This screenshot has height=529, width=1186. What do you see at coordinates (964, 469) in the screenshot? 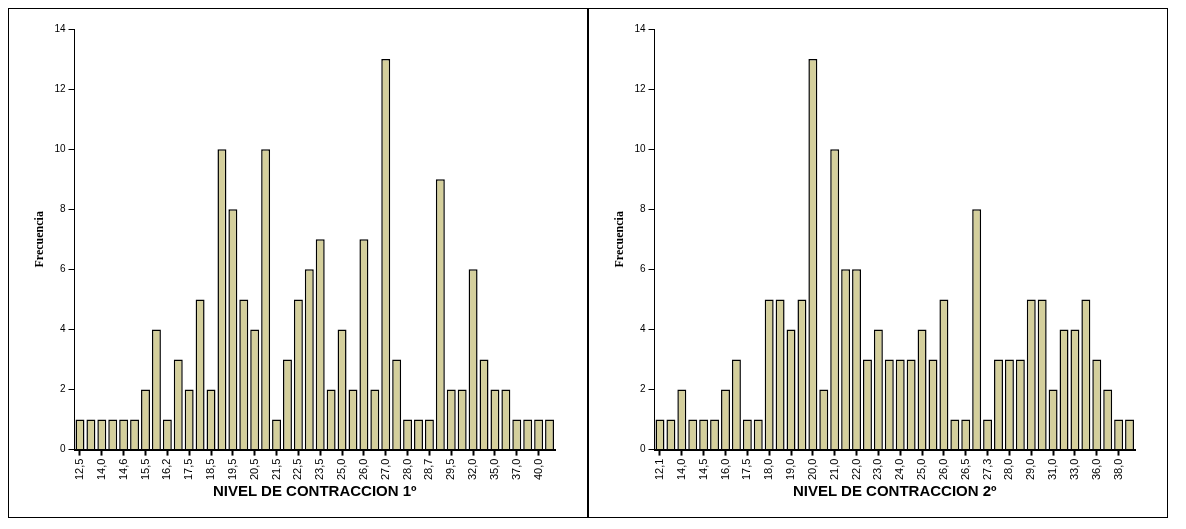
I see `x-tick-label: 26,5` at bounding box center [964, 469].